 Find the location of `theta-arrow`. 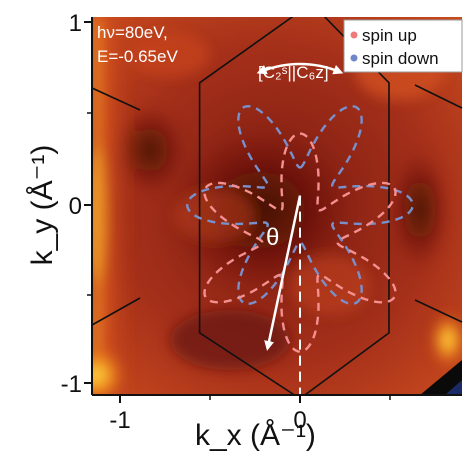

theta-arrow is located at coordinates (283, 273).